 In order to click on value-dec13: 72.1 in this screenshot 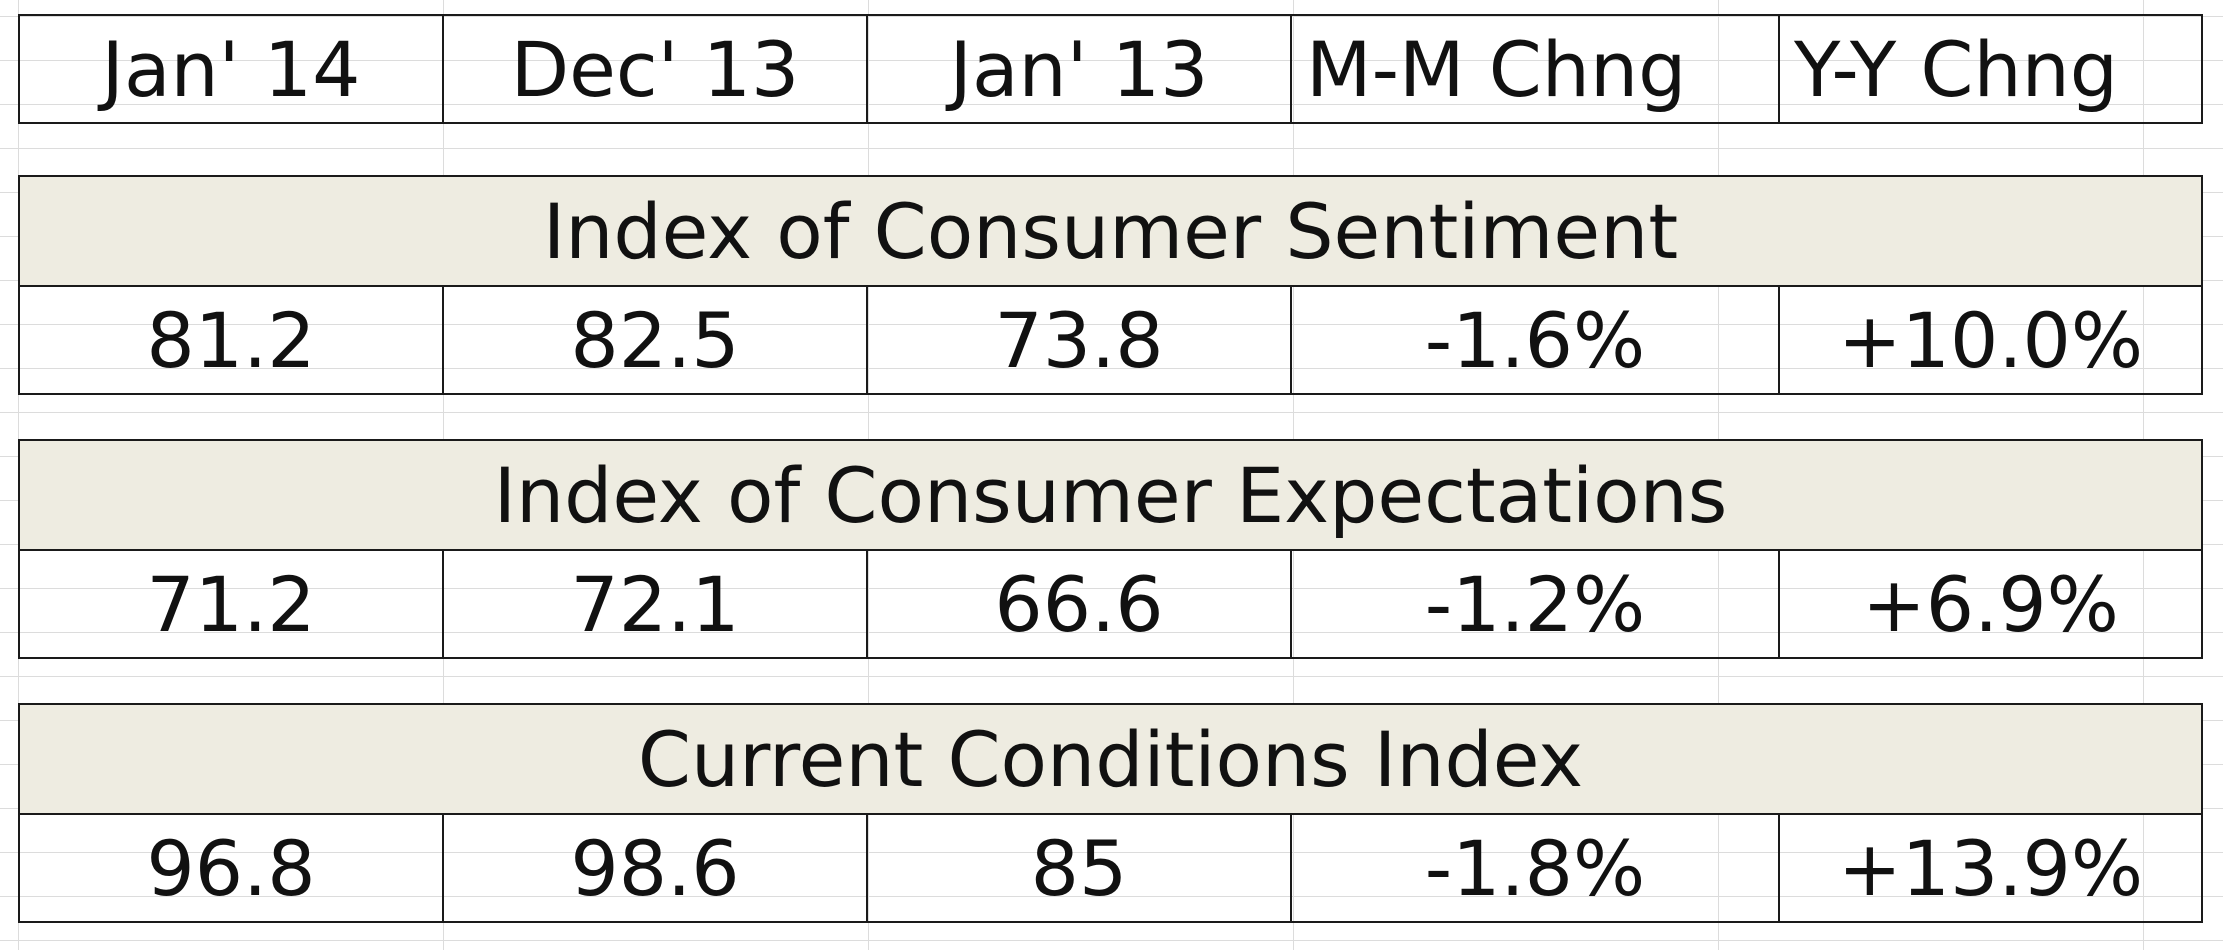, I will do `click(656, 604)`.